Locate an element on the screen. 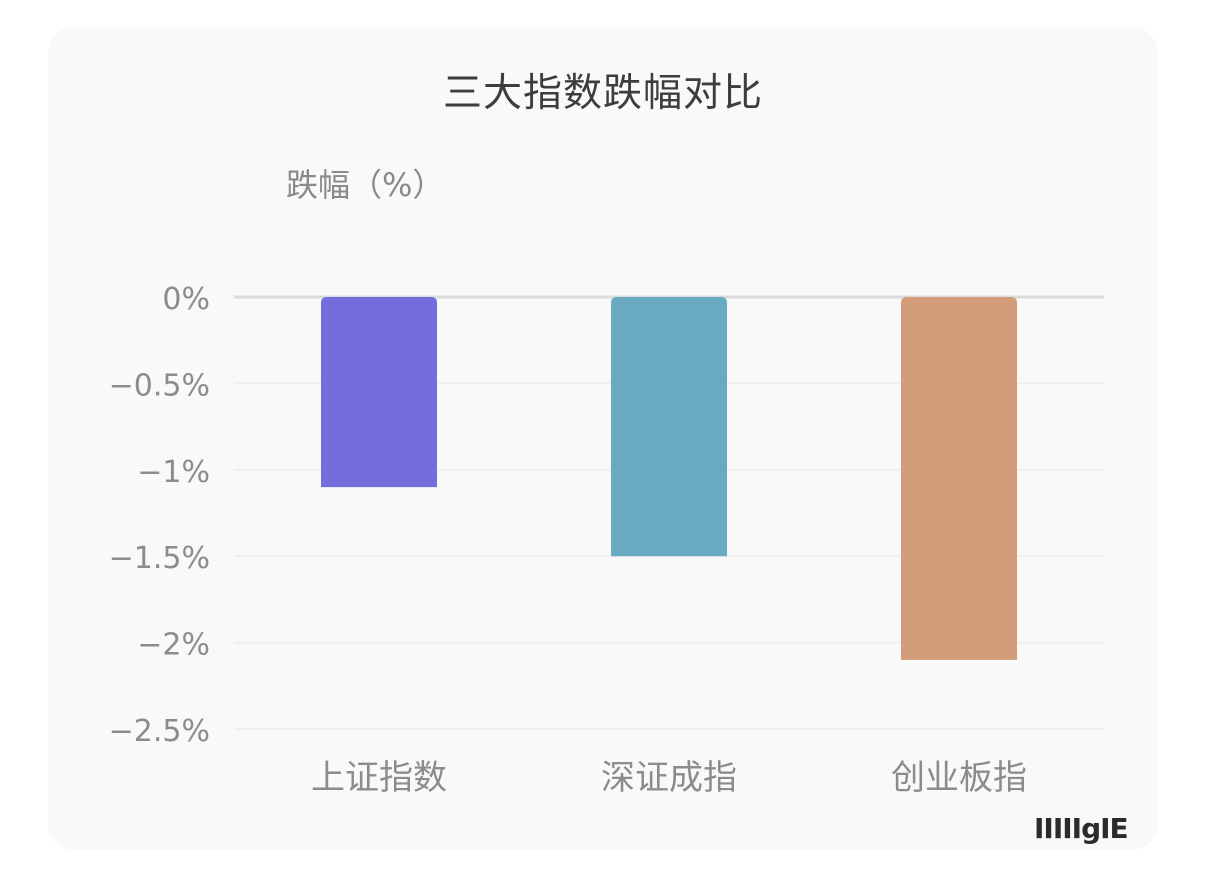 This screenshot has height=872, width=1206. x-tick-label: 深证成指 is located at coordinates (669, 778).